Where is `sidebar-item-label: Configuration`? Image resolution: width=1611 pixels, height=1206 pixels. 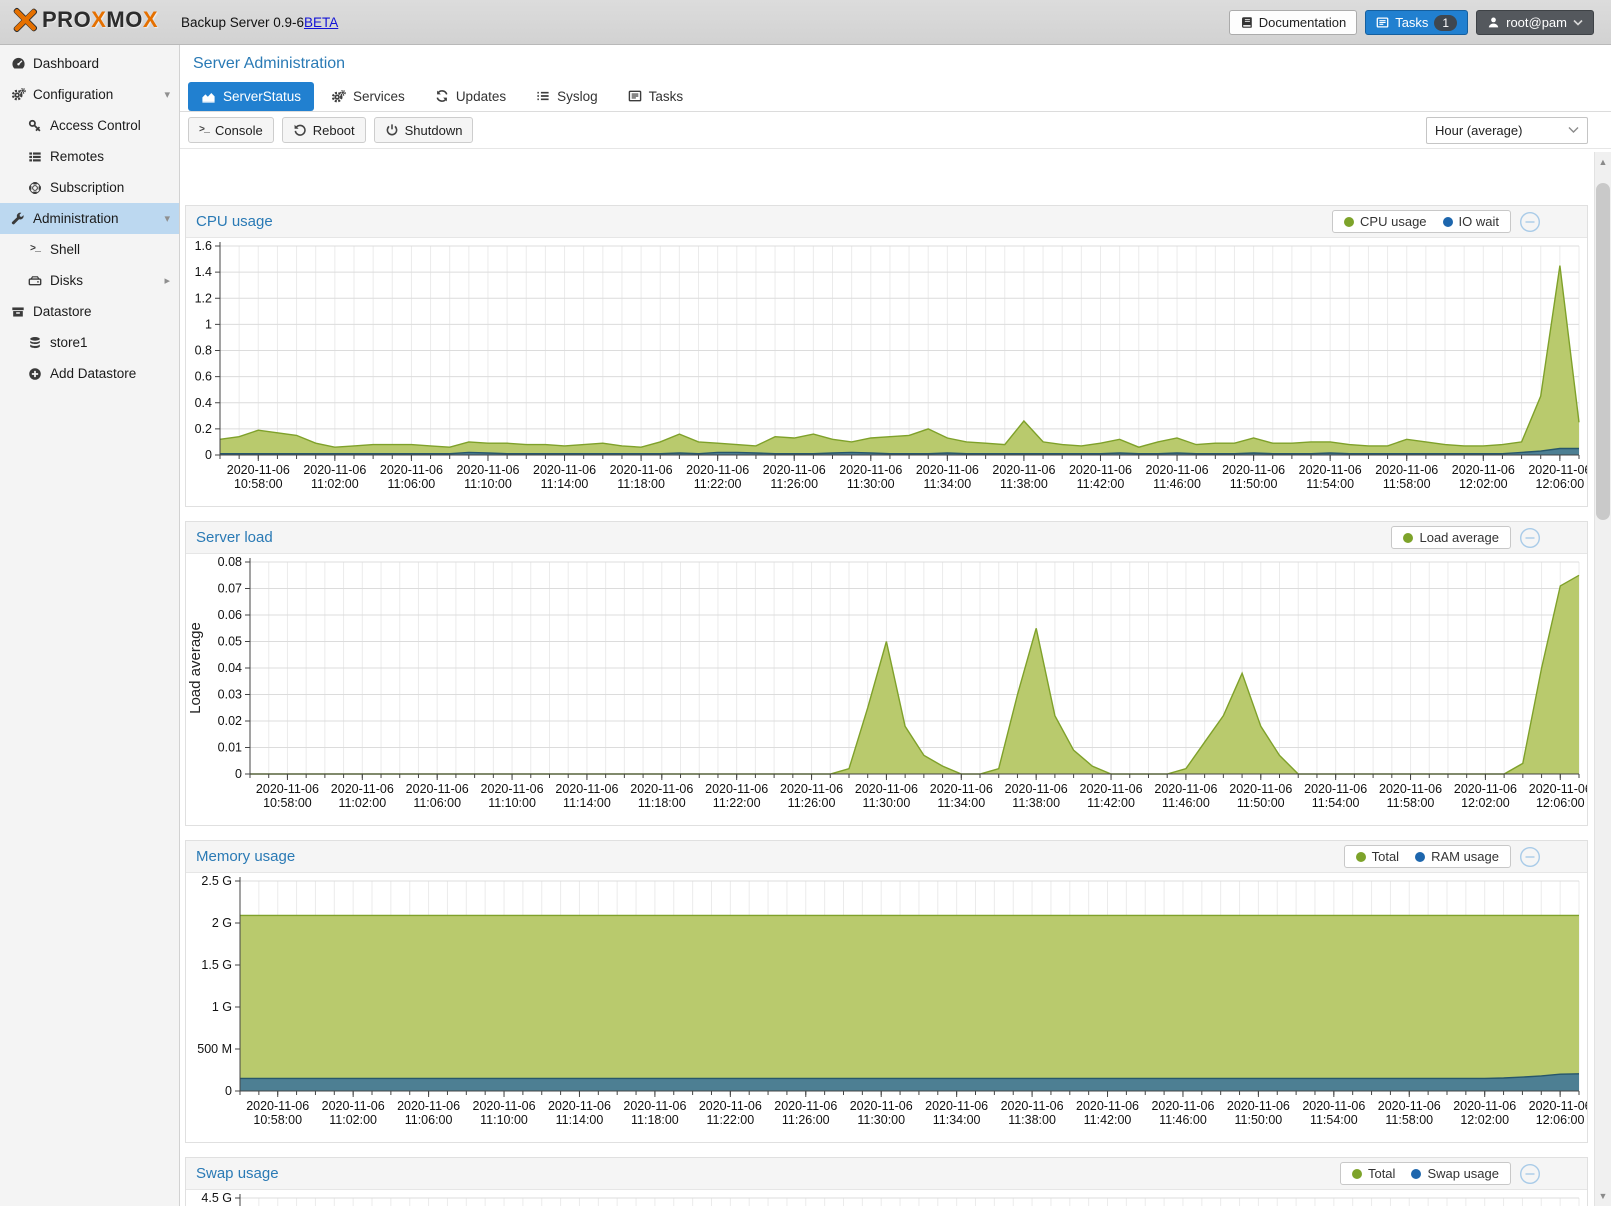
sidebar-item-label: Configuration is located at coordinates (73, 94).